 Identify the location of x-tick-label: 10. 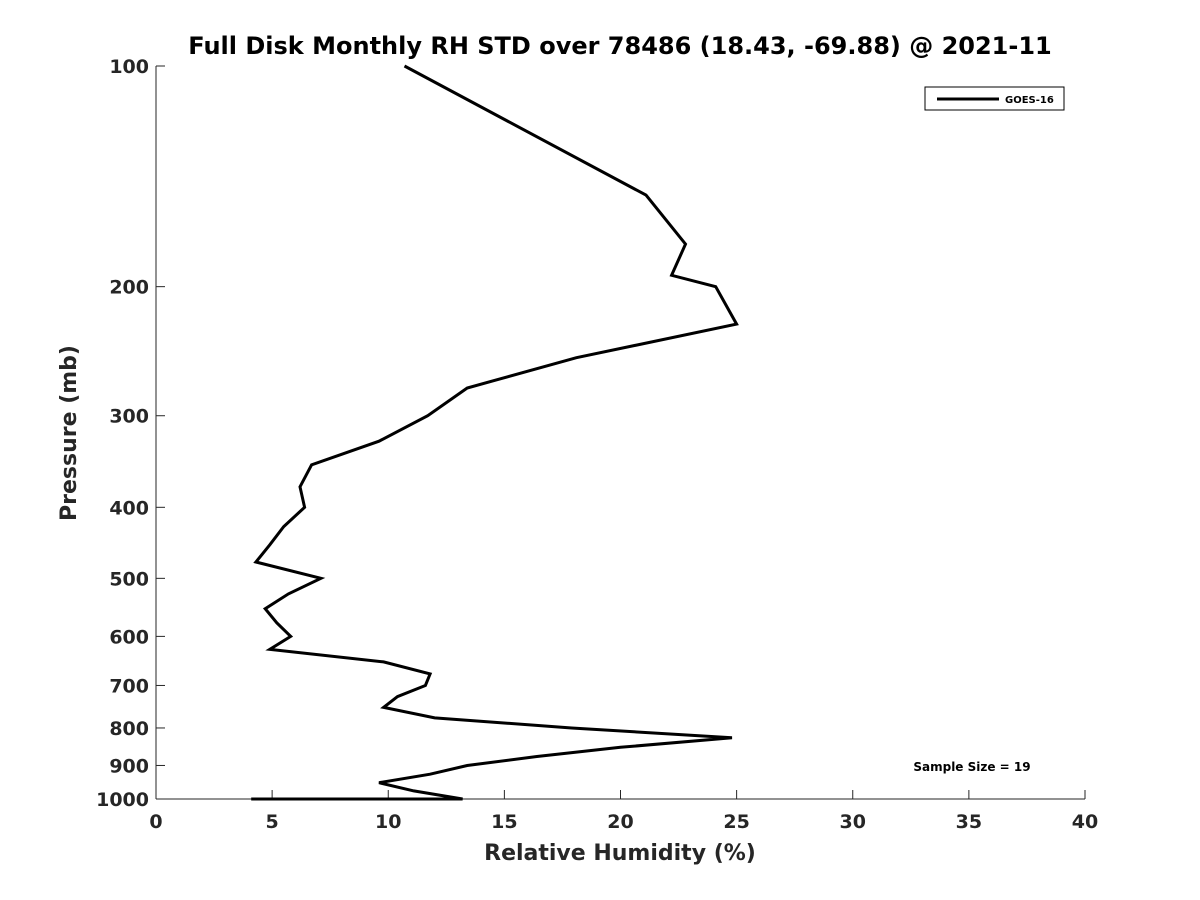
(388, 822).